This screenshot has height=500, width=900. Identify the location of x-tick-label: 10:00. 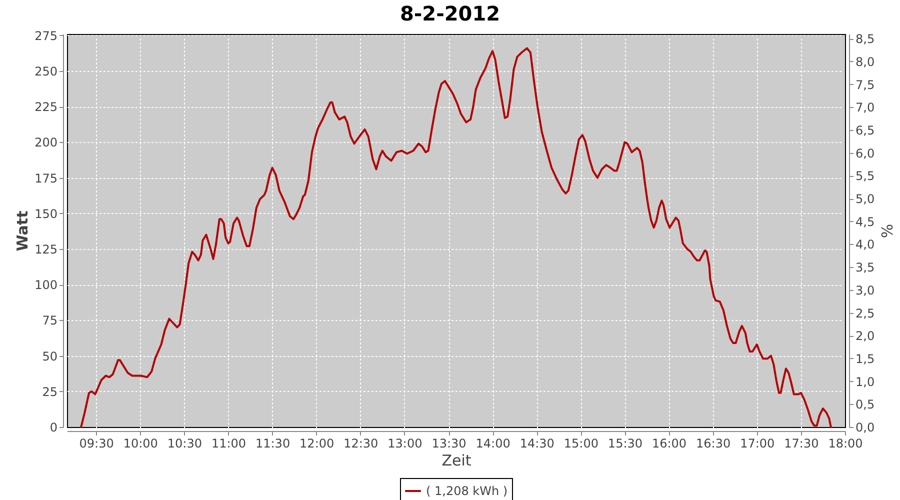
(140, 443).